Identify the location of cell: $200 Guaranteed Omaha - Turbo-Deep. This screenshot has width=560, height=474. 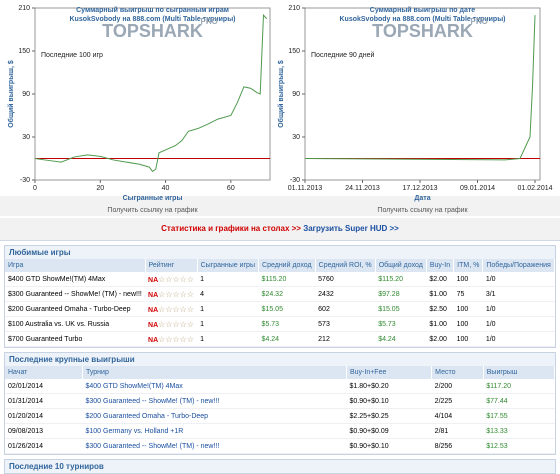
(75, 309).